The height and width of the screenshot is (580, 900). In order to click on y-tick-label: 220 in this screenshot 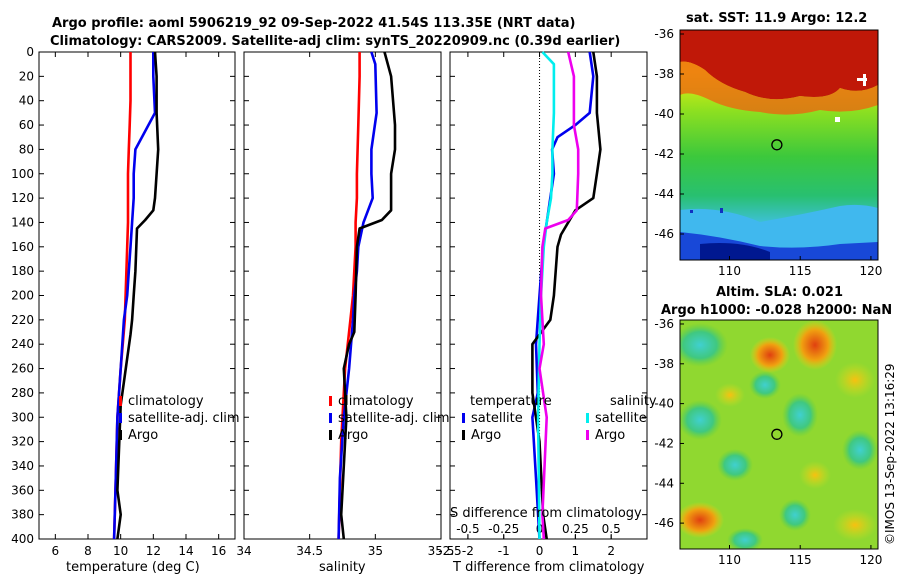, I will do `click(22, 320)`.